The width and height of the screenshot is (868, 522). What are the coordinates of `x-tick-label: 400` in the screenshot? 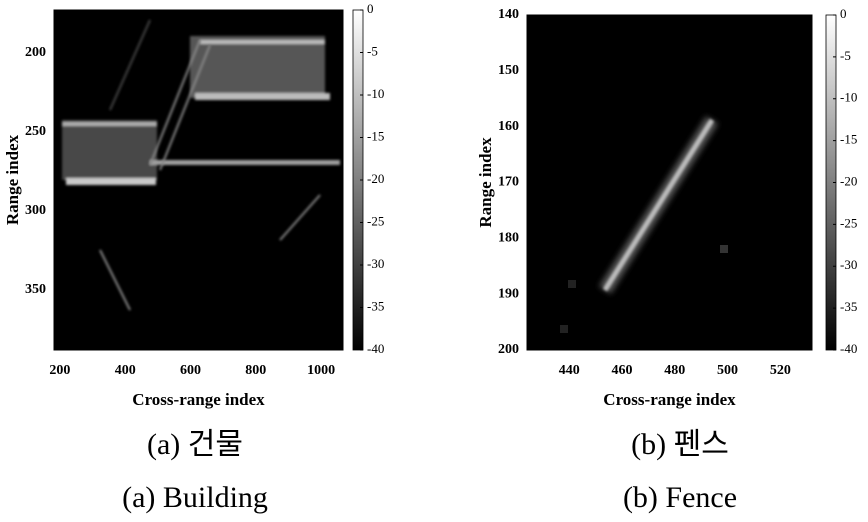 It's located at (125, 370).